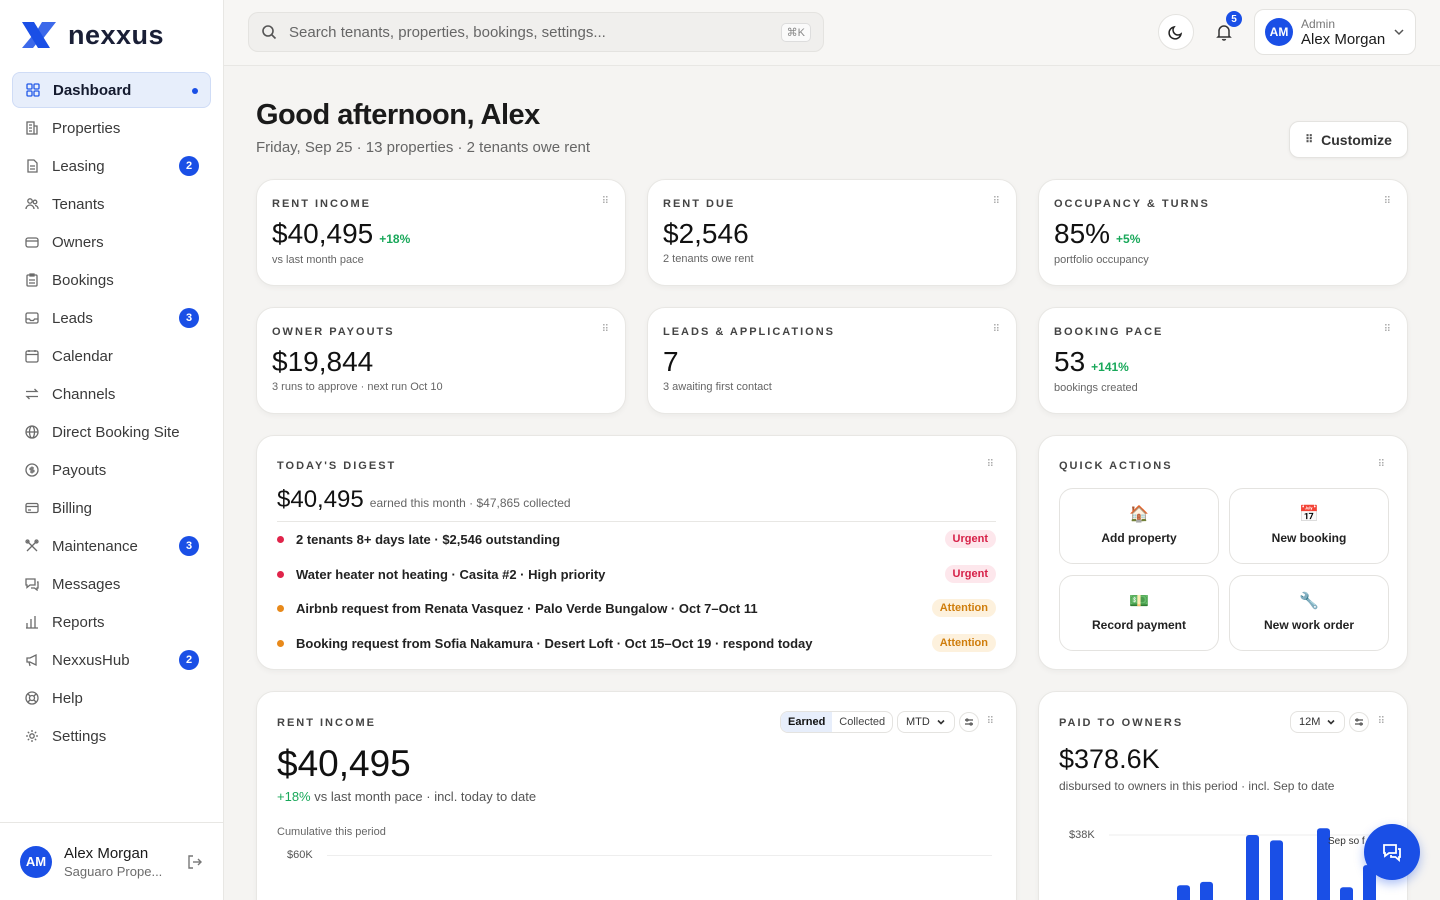  I want to click on sidebar-item-direct-booking-site: Direct Booking Site, so click(111, 432).